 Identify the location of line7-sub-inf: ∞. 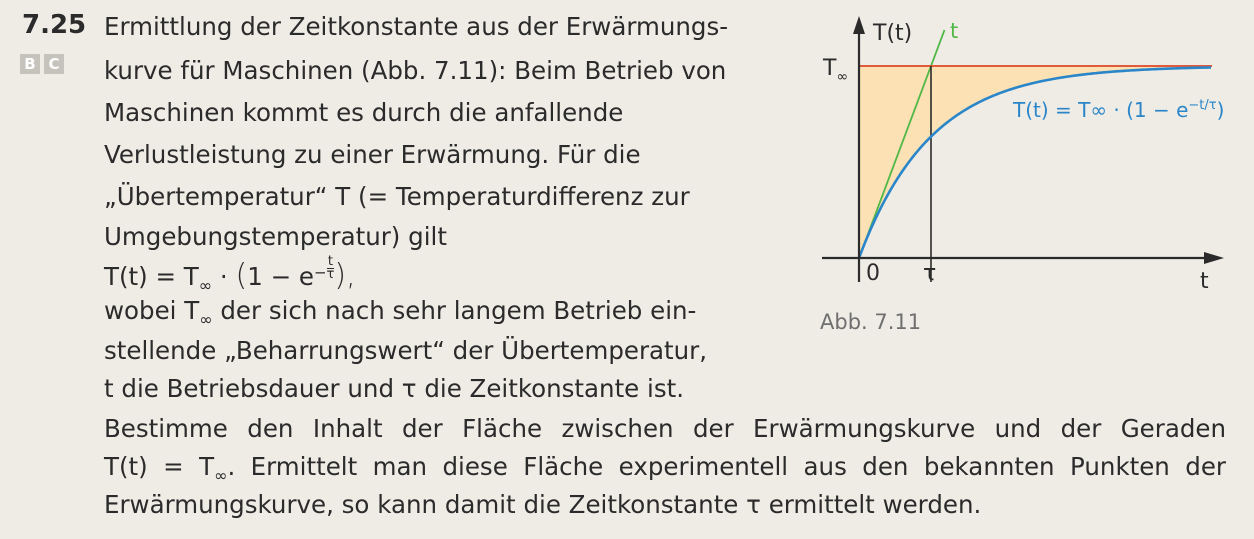
(206, 319).